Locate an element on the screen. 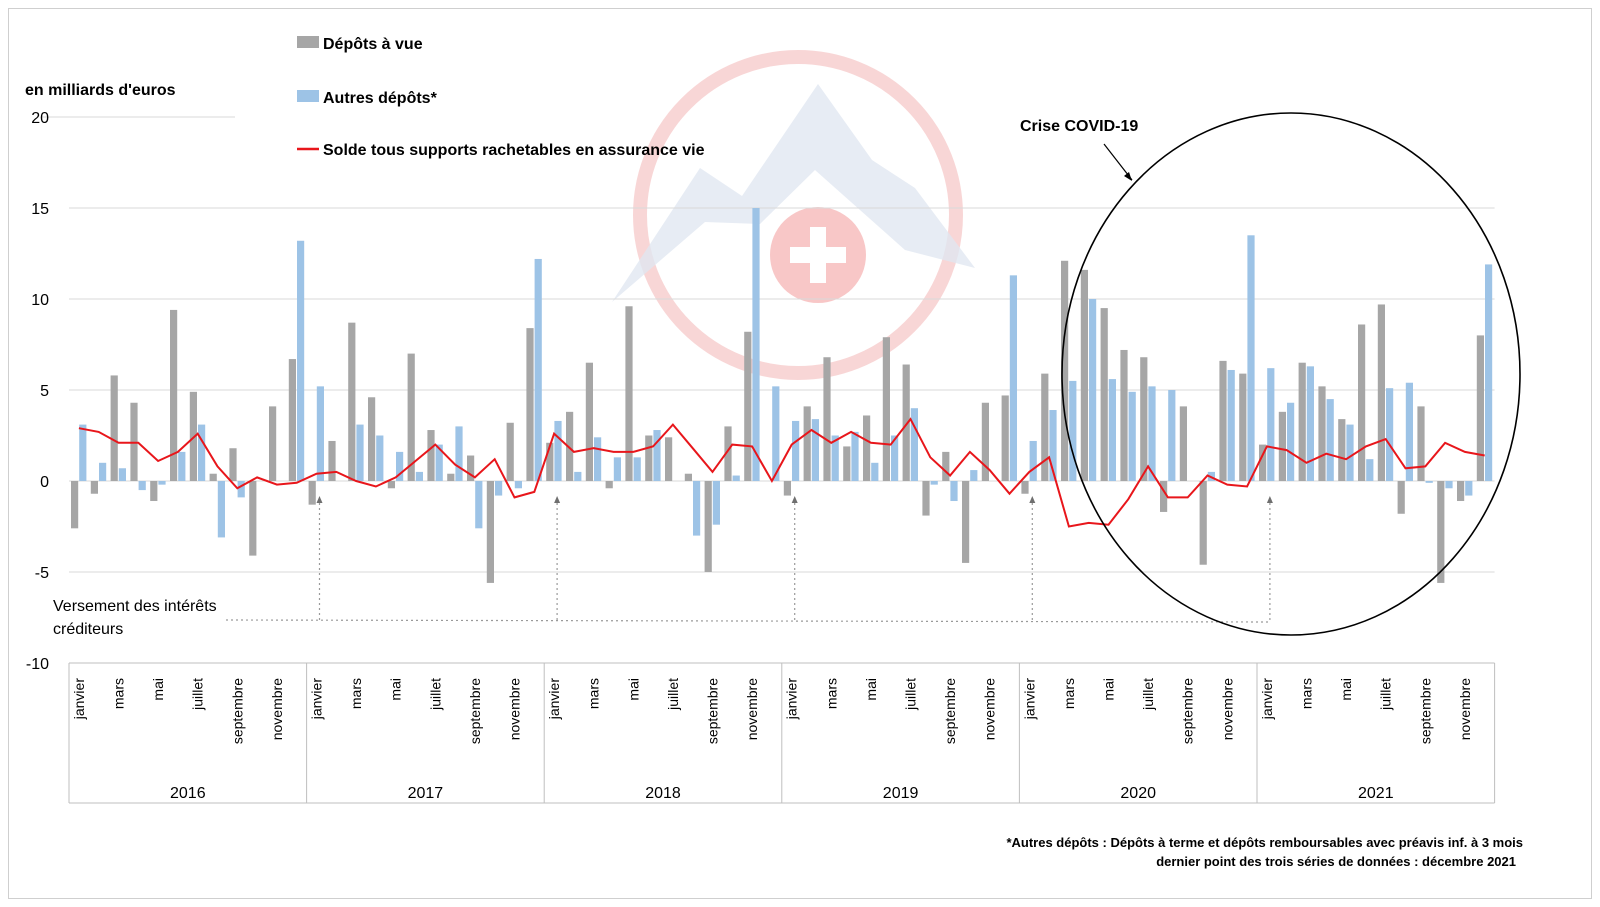 This screenshot has width=1600, height=907. y-tick-label: -5 is located at coordinates (42, 573).